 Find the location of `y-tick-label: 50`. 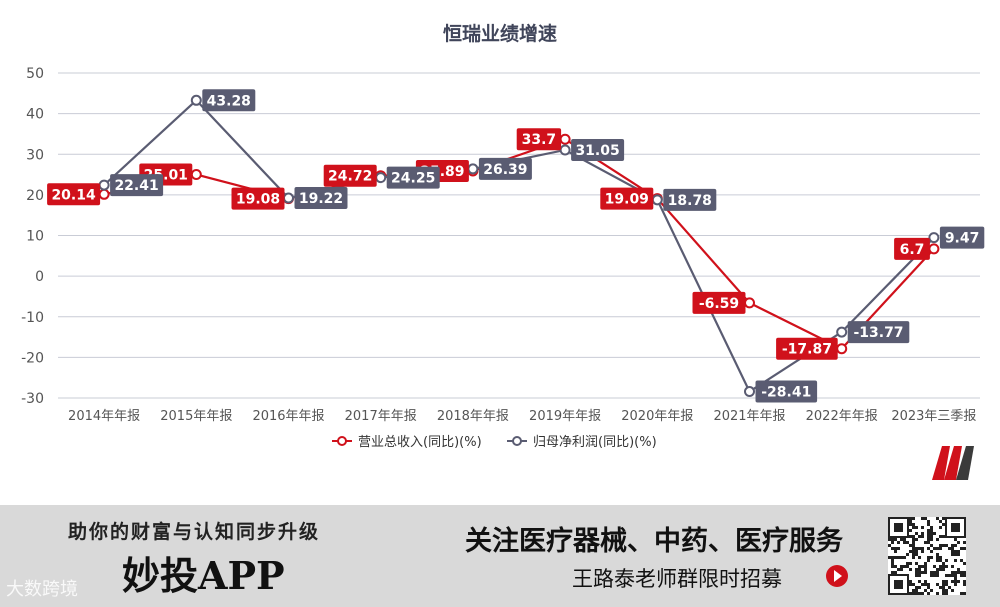

y-tick-label: 50 is located at coordinates (35, 74).